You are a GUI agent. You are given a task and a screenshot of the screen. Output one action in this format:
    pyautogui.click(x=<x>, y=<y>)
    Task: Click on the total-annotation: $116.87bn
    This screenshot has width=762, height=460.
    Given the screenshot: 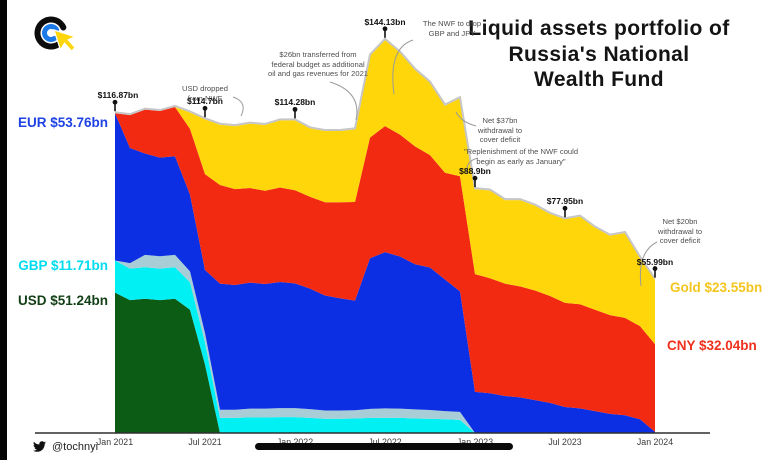 What is the action you would take?
    pyautogui.click(x=118, y=95)
    